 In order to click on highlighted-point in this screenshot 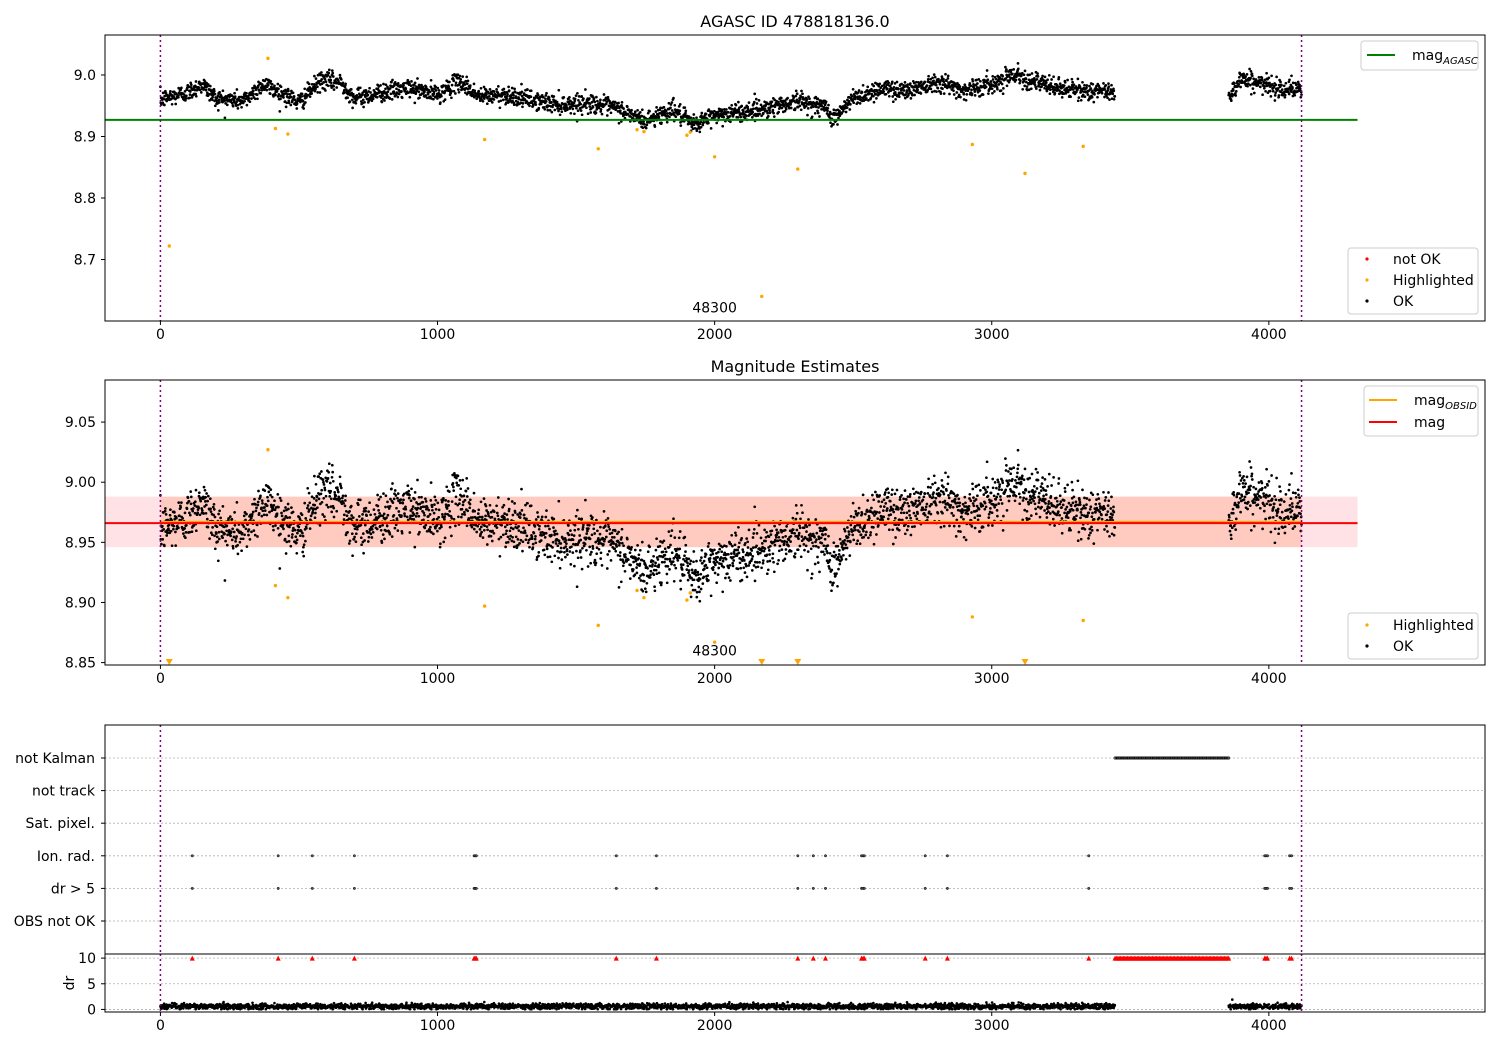, I will do `click(714, 157)`.